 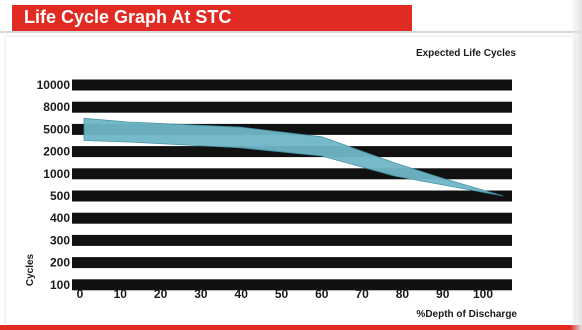 I want to click on bottom-accent-bar, so click(x=291, y=327).